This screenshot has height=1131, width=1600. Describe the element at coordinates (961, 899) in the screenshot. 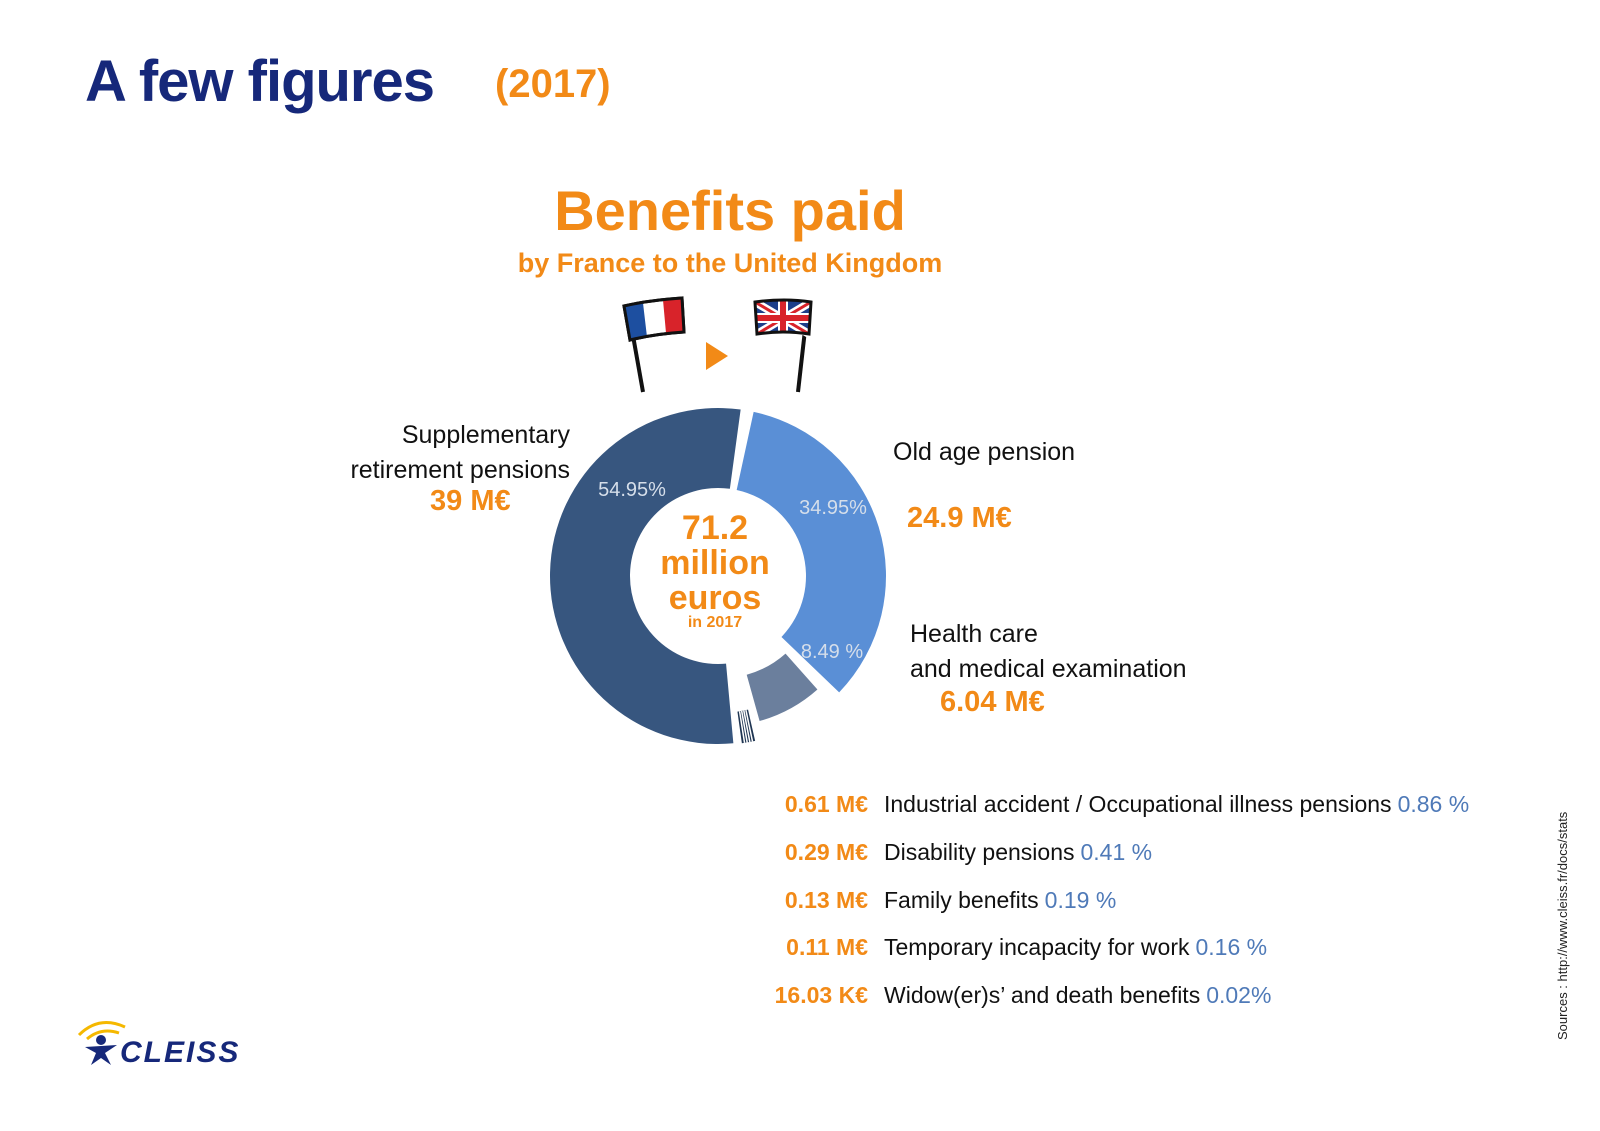

I see `minor-label: Family benefits` at that location.